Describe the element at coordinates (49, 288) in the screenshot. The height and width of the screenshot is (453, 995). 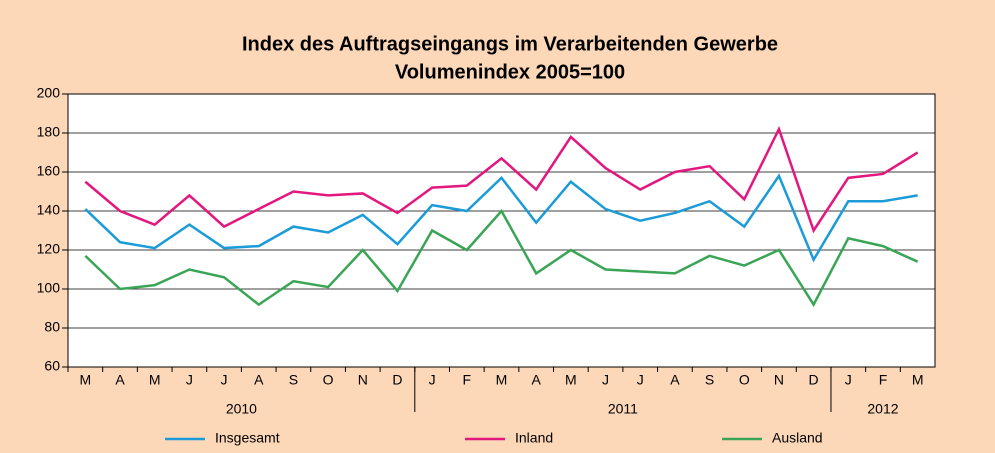
I see `y-tick-label: 100` at that location.